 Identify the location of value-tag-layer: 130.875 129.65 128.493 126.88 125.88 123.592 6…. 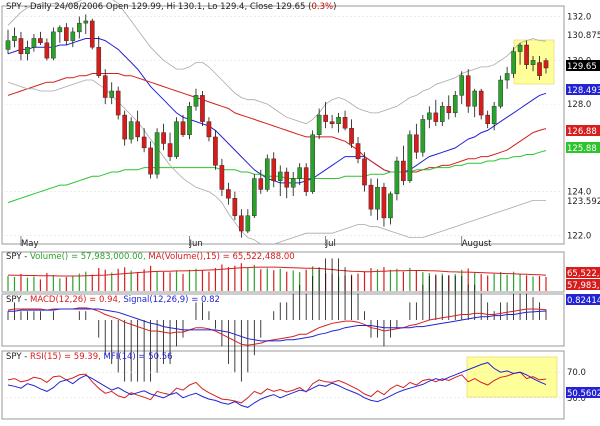
(583, 214).